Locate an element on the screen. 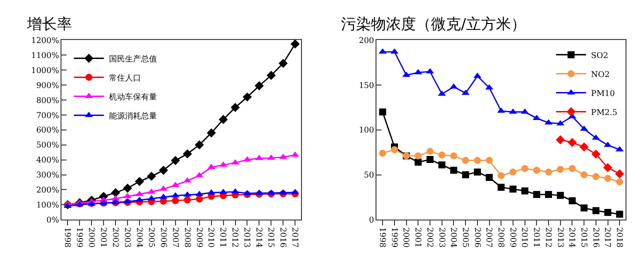 This screenshot has height=279, width=640. y-tick-label: 400% is located at coordinates (48, 160).